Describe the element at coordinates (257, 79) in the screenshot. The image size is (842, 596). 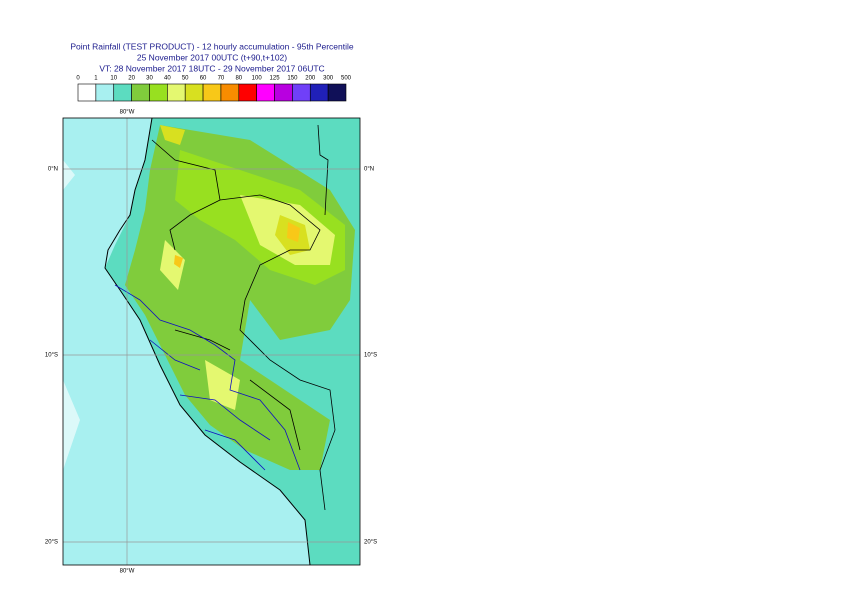
I see `colorbar-label: 100` at that location.